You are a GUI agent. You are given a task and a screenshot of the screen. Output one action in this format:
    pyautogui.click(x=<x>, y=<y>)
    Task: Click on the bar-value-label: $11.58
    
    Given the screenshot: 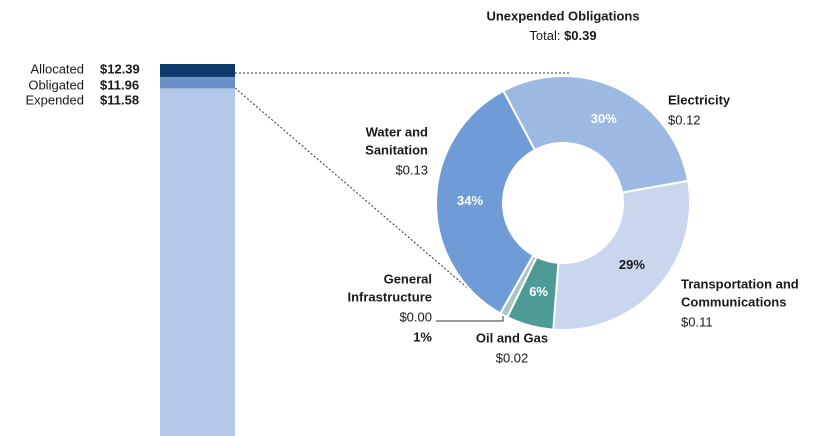 What is the action you would take?
    pyautogui.click(x=119, y=99)
    